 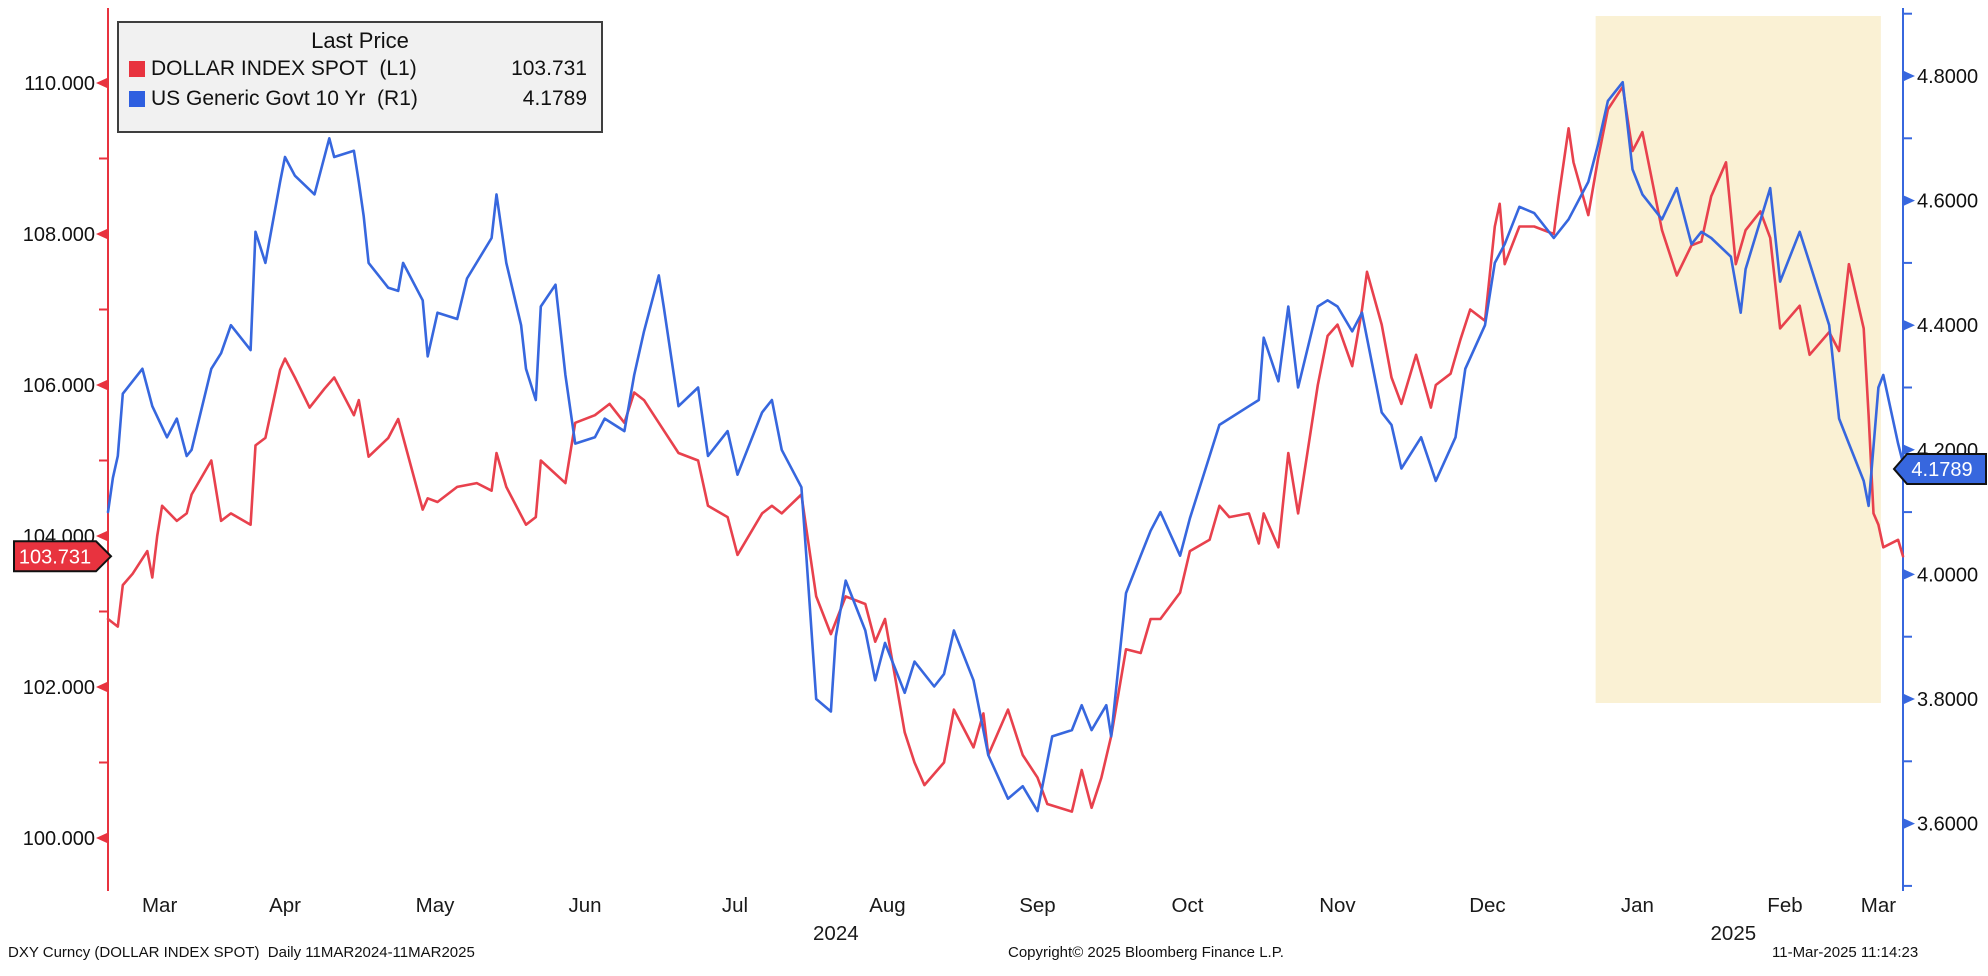 I want to click on legend-title: Last Price, so click(x=360, y=40).